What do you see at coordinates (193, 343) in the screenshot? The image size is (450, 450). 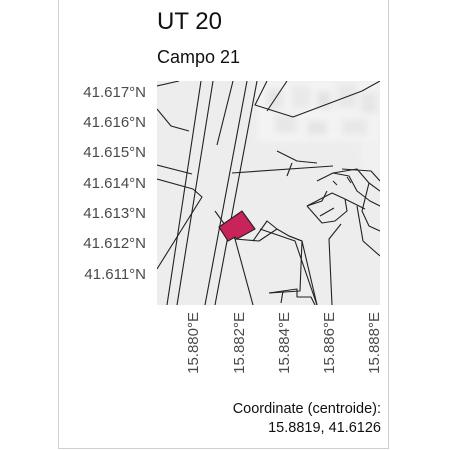 I see `x-tick-label: 15.880°E` at bounding box center [193, 343].